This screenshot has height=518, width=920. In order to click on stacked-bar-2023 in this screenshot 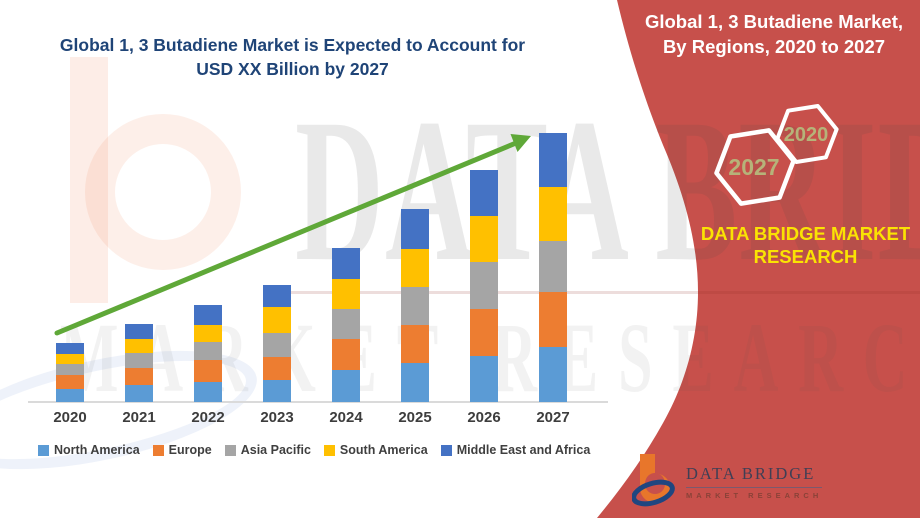, I will do `click(277, 343)`.